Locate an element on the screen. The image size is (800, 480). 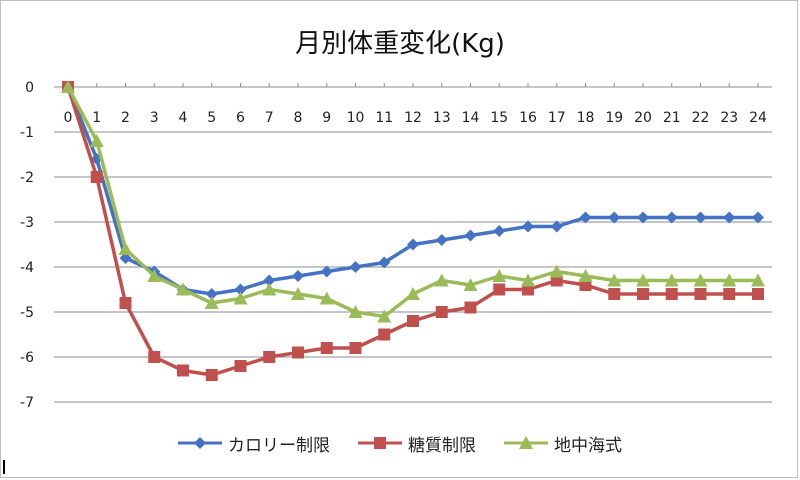
x-tick-label: 21 is located at coordinates (672, 118).